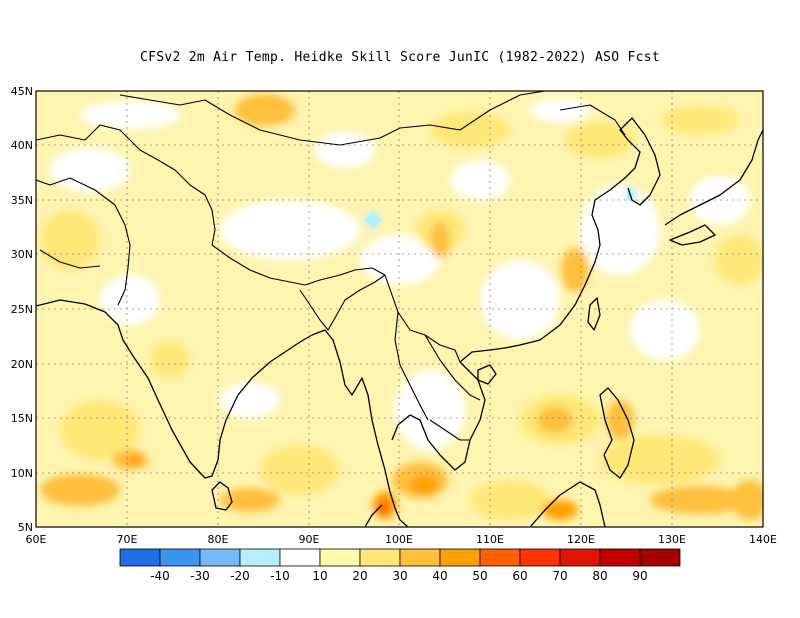 The image size is (800, 618). Describe the element at coordinates (22, 418) in the screenshot. I see `lat-tick: 15N` at that location.